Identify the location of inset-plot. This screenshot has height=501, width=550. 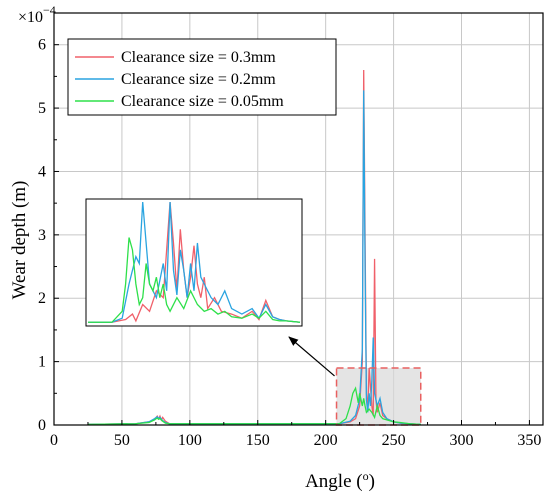
(194, 262).